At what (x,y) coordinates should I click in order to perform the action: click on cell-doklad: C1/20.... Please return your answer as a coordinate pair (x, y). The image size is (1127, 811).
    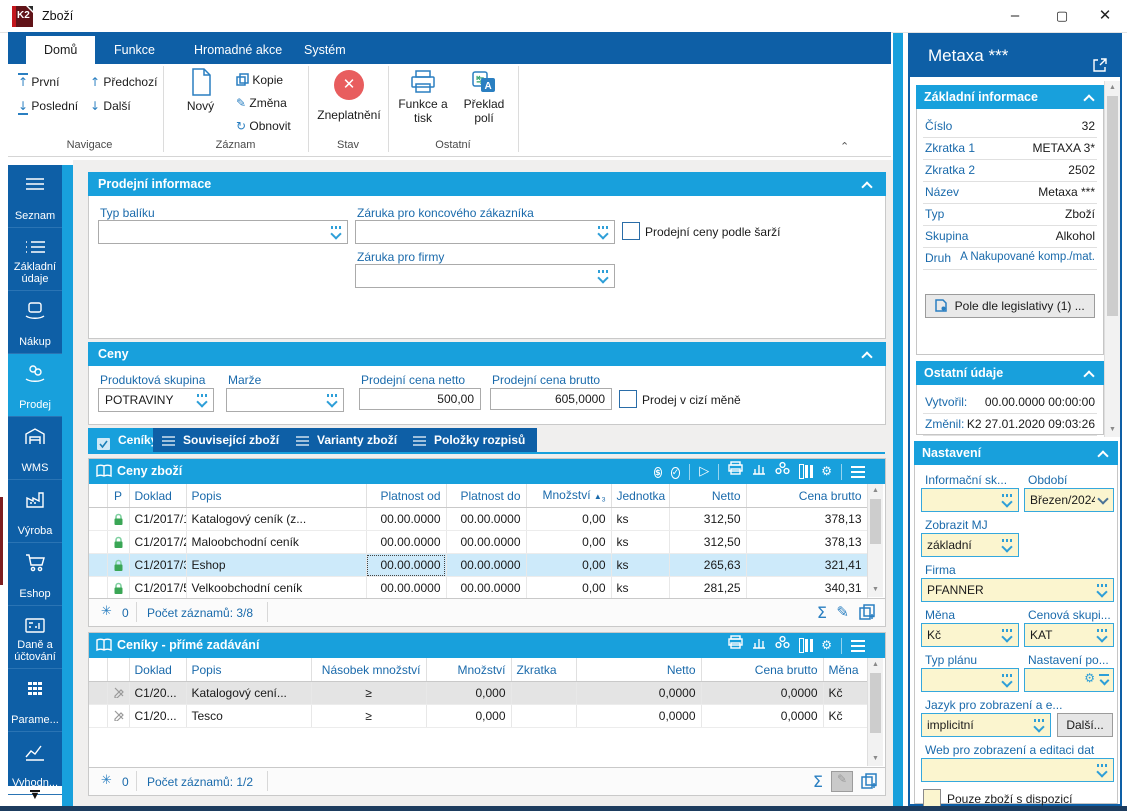
    Looking at the image, I should click on (158, 716).